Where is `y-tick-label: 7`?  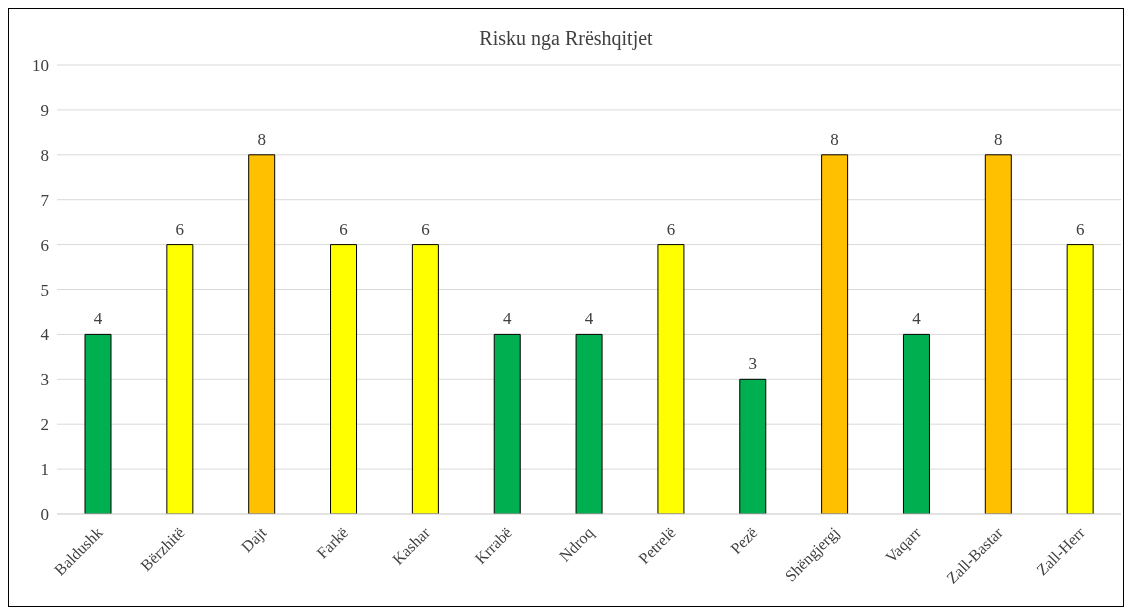 y-tick-label: 7 is located at coordinates (45, 200).